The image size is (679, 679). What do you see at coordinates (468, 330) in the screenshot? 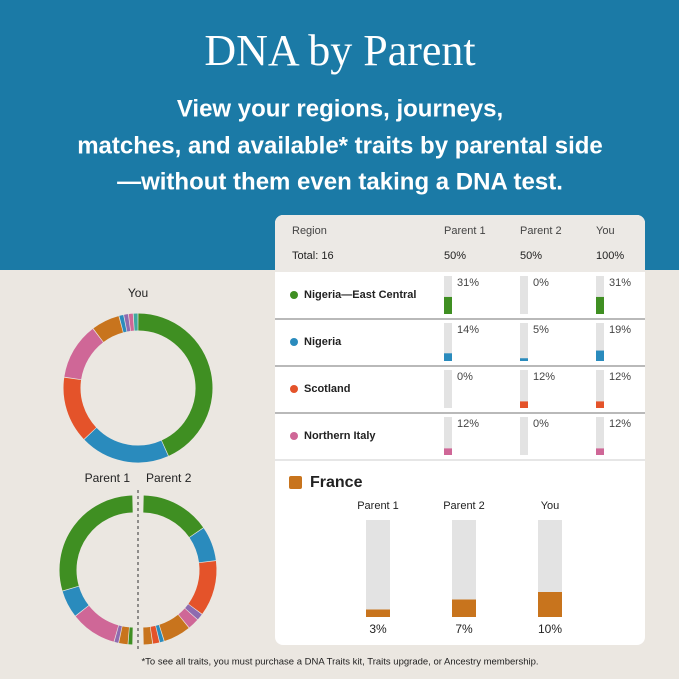
I see `value-label: 14%` at bounding box center [468, 330].